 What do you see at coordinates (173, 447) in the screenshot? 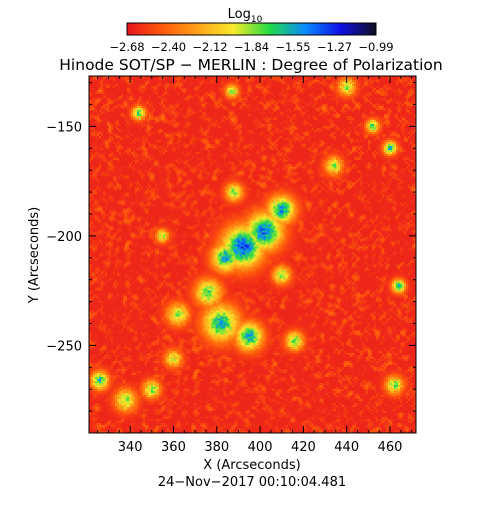
I see `x-tick-label: 360` at bounding box center [173, 447].